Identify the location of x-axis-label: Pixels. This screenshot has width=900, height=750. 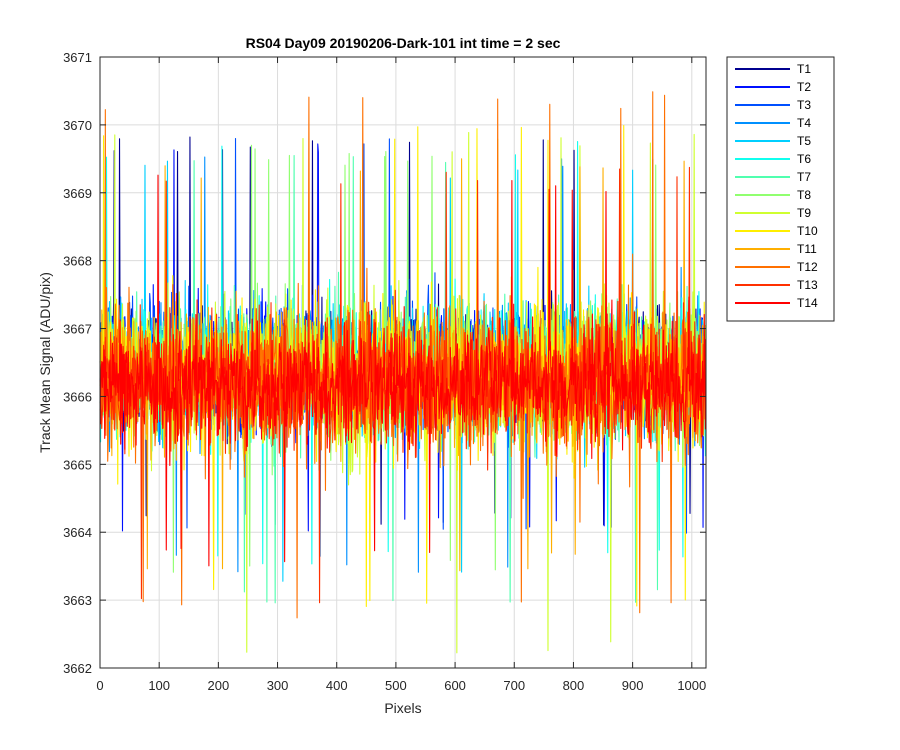
(402, 708).